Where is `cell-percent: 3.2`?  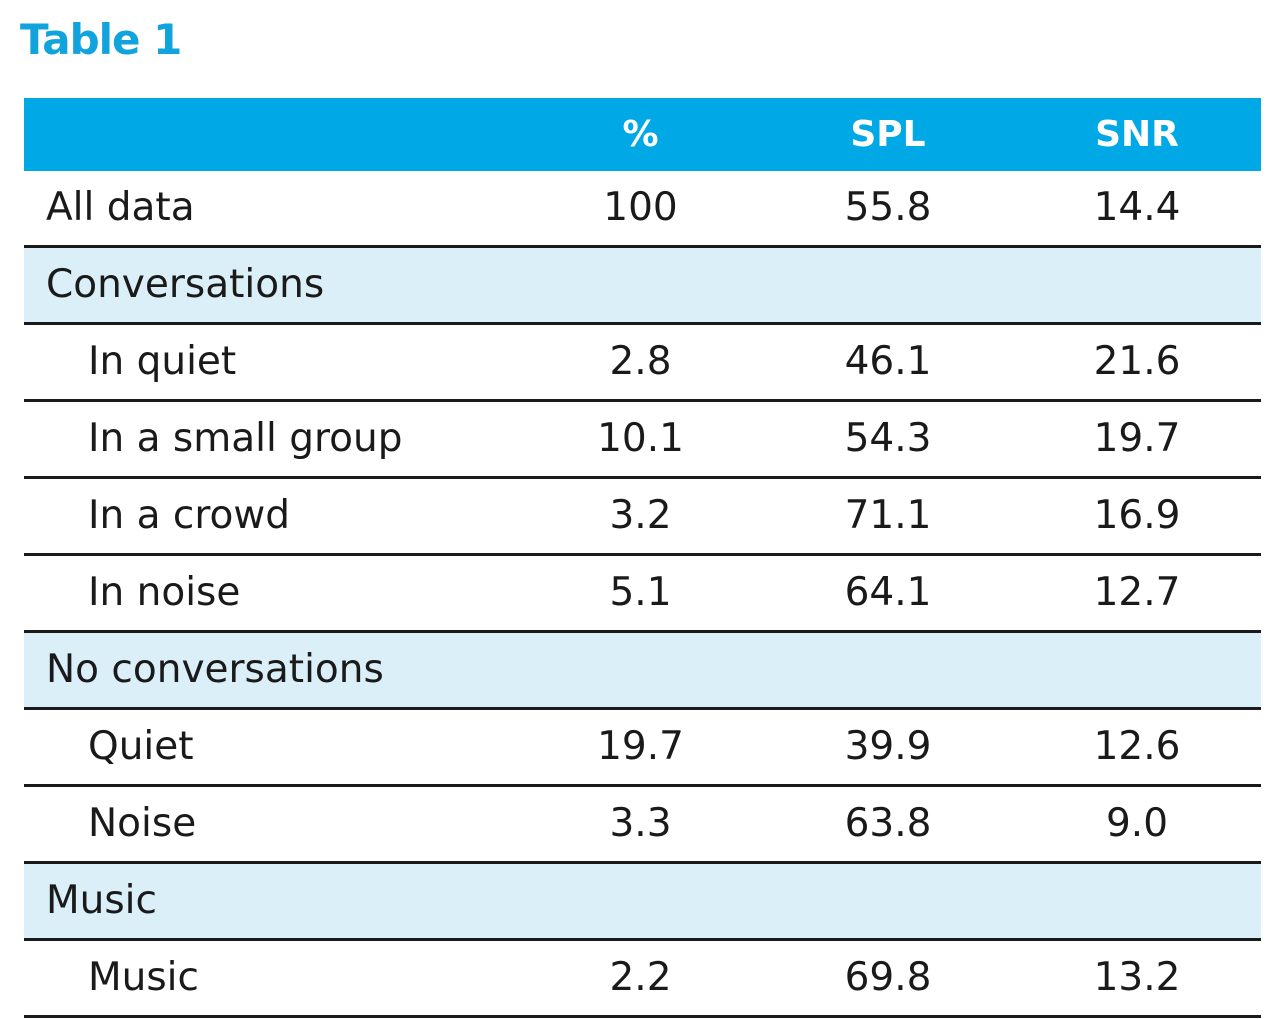 cell-percent: 3.2 is located at coordinates (640, 516).